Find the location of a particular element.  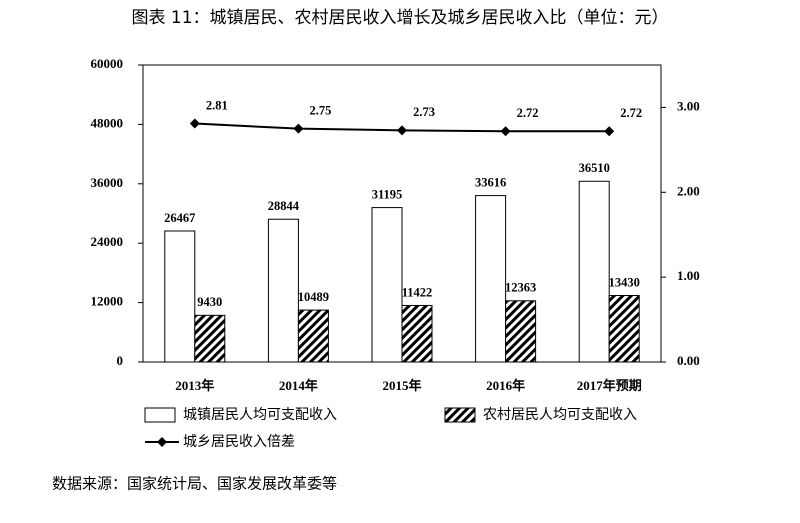

data-label: 36510 is located at coordinates (594, 168).